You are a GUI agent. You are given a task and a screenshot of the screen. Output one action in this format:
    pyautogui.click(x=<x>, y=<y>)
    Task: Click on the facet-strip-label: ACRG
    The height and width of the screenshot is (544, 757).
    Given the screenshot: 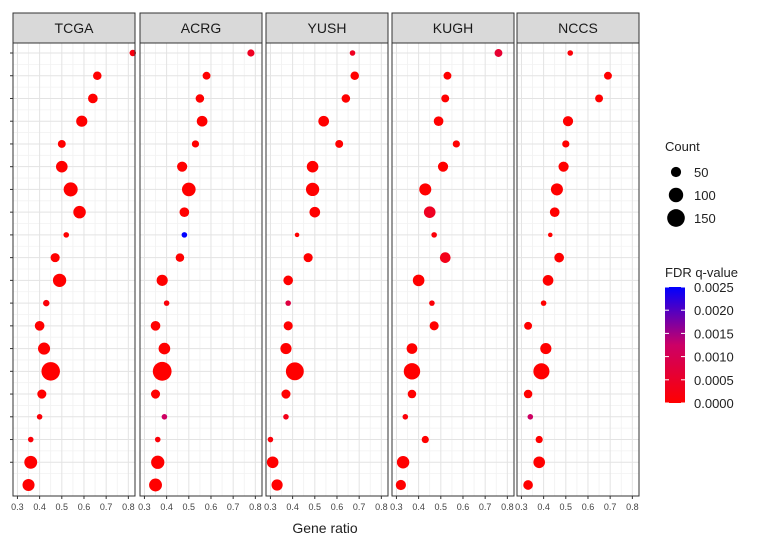 What is the action you would take?
    pyautogui.click(x=201, y=28)
    